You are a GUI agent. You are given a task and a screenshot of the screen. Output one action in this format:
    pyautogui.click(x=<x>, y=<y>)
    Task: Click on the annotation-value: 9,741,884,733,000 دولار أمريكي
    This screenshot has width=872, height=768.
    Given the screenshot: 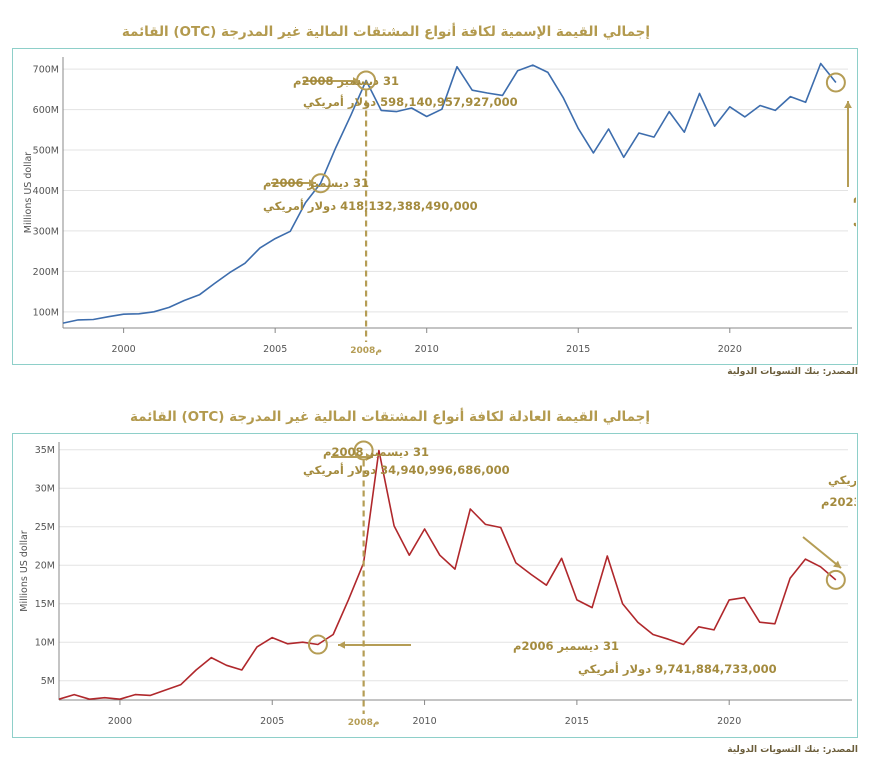 What is the action you would take?
    pyautogui.click(x=677, y=669)
    